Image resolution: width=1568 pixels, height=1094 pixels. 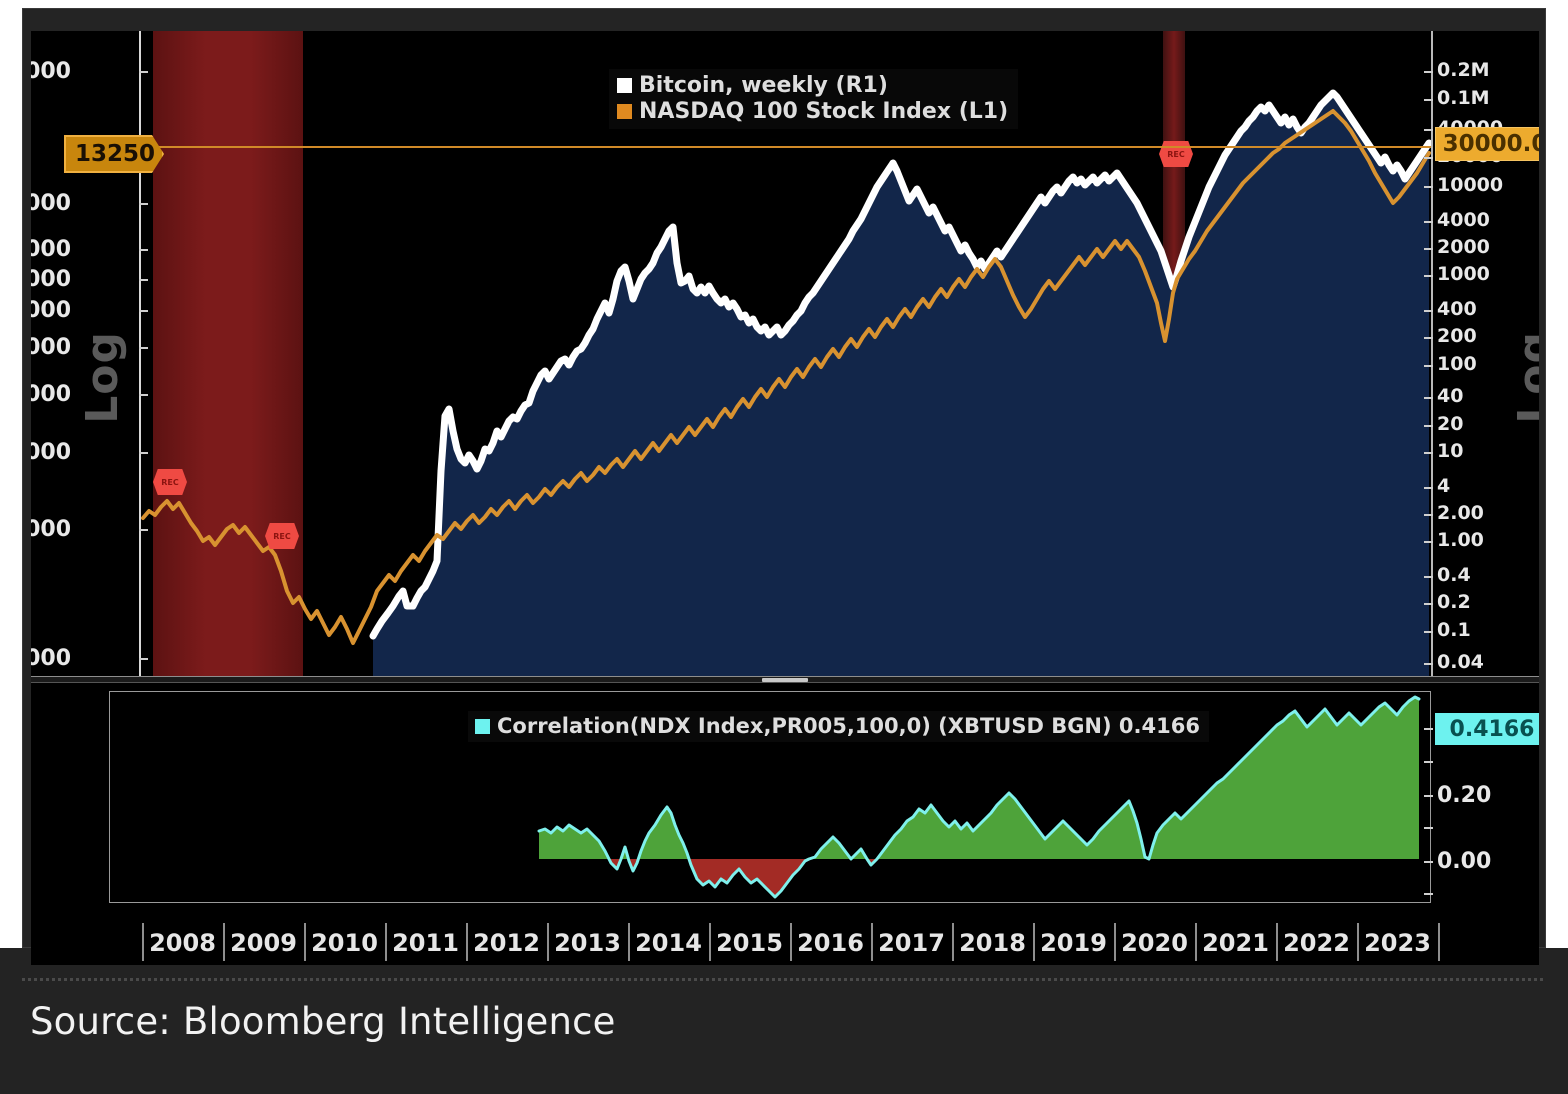 I want to click on right-price-axis, so click(x=1432, y=353).